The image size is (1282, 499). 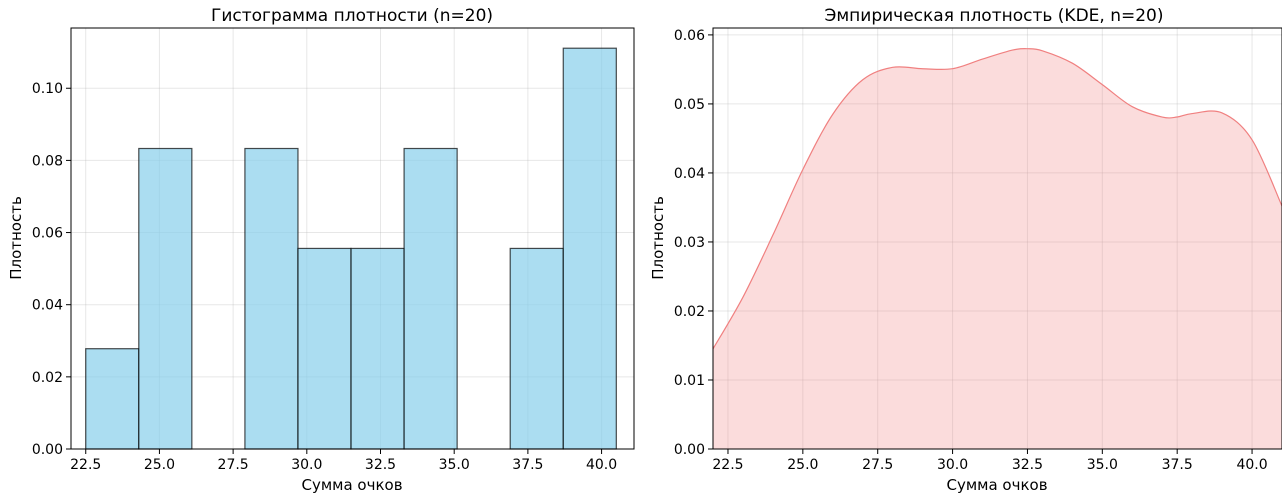 What do you see at coordinates (952, 465) in the screenshot?
I see `kde-x-tick-label: 30.0` at bounding box center [952, 465].